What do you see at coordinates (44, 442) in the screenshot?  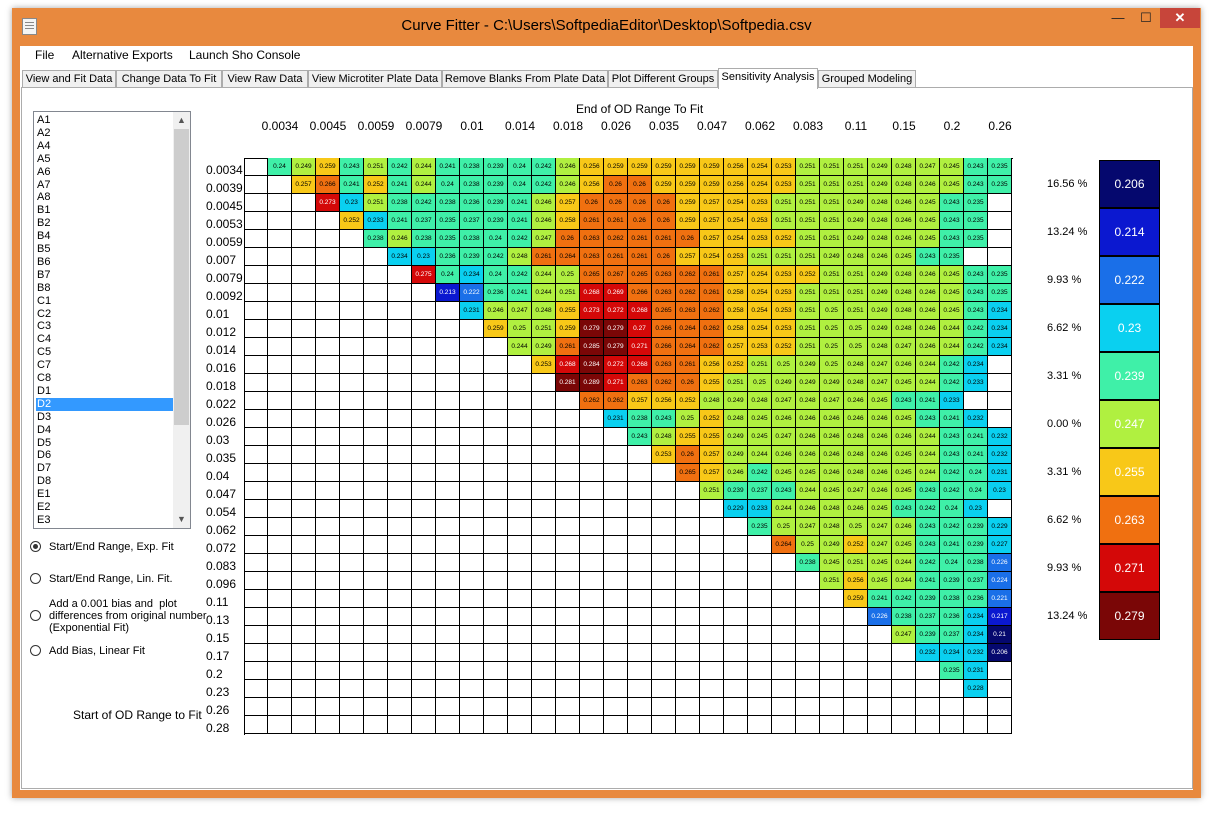 I see `list-item: D5` at bounding box center [44, 442].